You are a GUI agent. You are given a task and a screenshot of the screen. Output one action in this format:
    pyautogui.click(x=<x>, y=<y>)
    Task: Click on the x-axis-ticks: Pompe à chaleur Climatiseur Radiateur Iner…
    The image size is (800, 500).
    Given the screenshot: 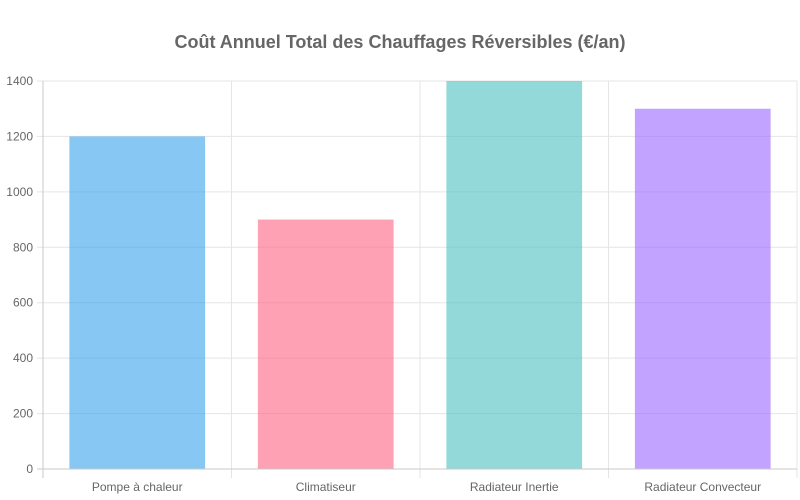 What is the action you would take?
    pyautogui.click(x=426, y=487)
    